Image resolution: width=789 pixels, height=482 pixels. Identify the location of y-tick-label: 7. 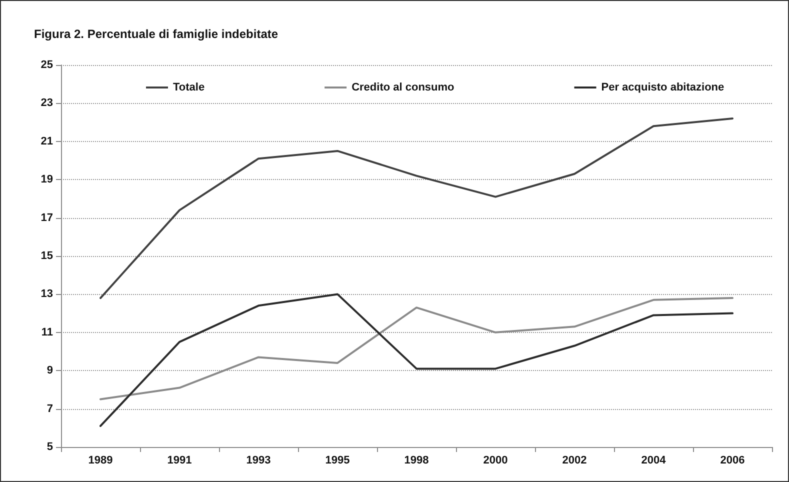
(49, 408).